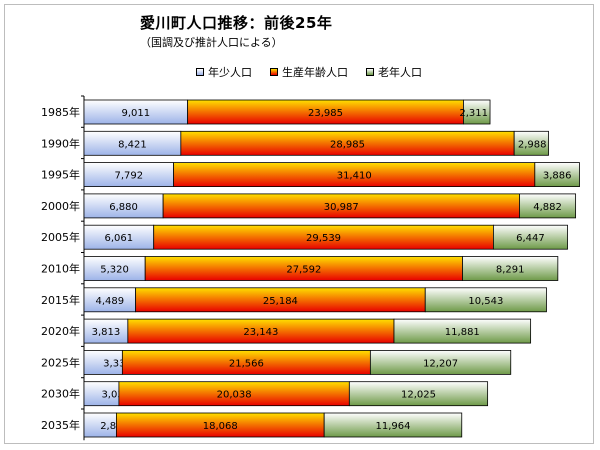 This screenshot has width=600, height=450. I want to click on data-label-working: 31,410, so click(354, 176).